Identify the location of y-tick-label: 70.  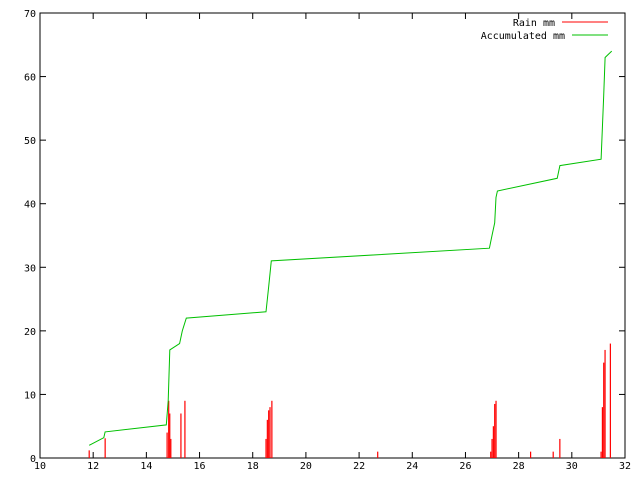
(30, 14).